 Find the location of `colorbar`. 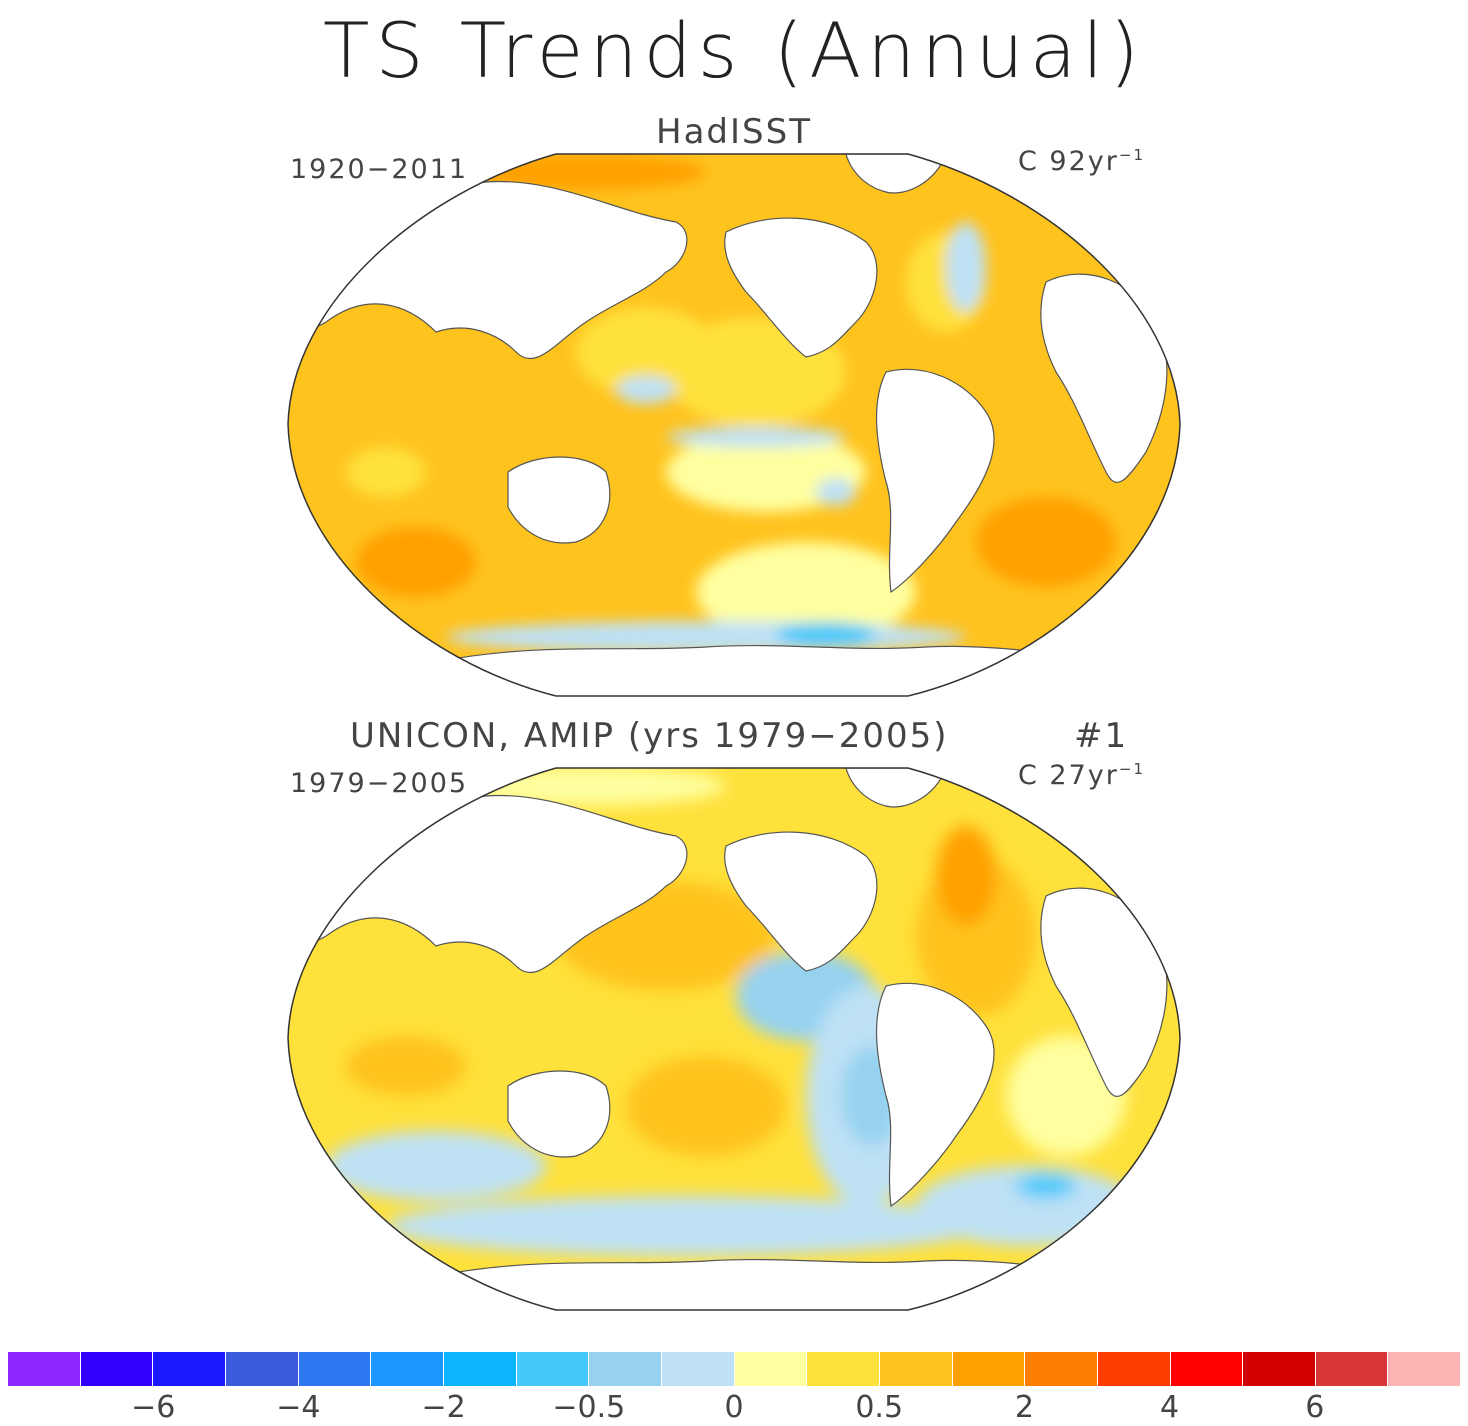

colorbar is located at coordinates (734, 1369).